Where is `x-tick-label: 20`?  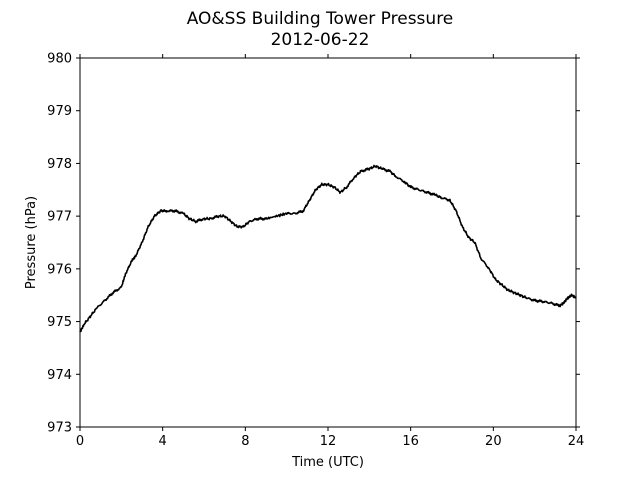 x-tick-label: 20 is located at coordinates (493, 441).